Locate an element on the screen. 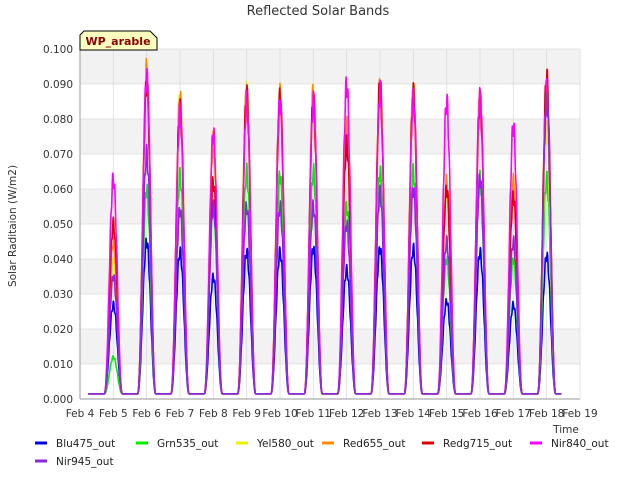  y-tick-label: 0.060 is located at coordinates (58, 190).